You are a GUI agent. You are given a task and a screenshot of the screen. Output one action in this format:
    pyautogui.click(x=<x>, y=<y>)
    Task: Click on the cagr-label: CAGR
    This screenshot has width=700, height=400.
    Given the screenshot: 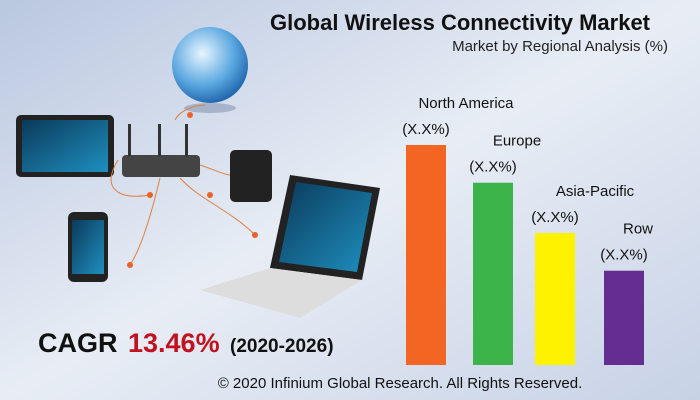 What is the action you would take?
    pyautogui.click(x=78, y=343)
    